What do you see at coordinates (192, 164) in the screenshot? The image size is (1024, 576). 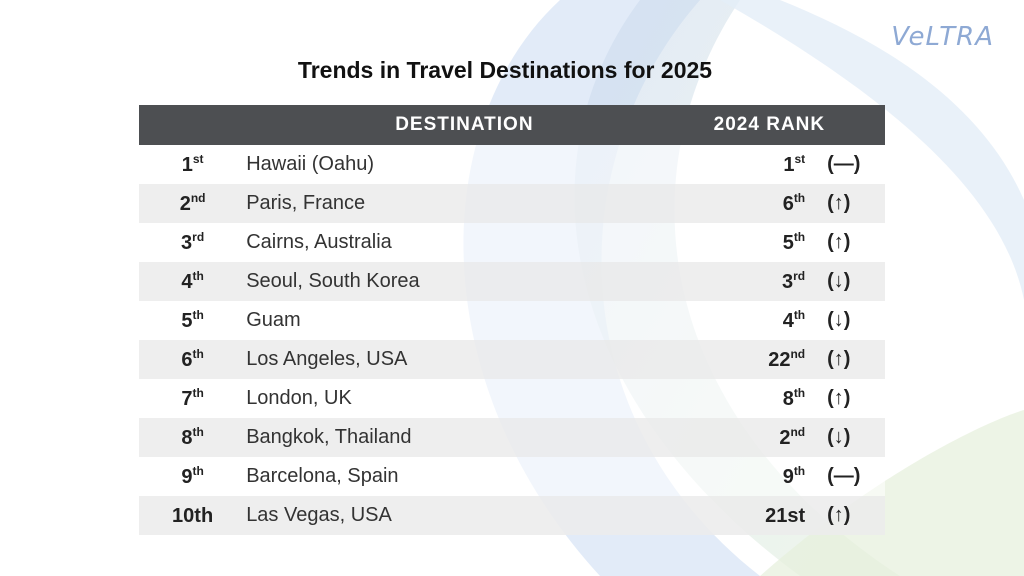 I see `rank-2025: 1st` at bounding box center [192, 164].